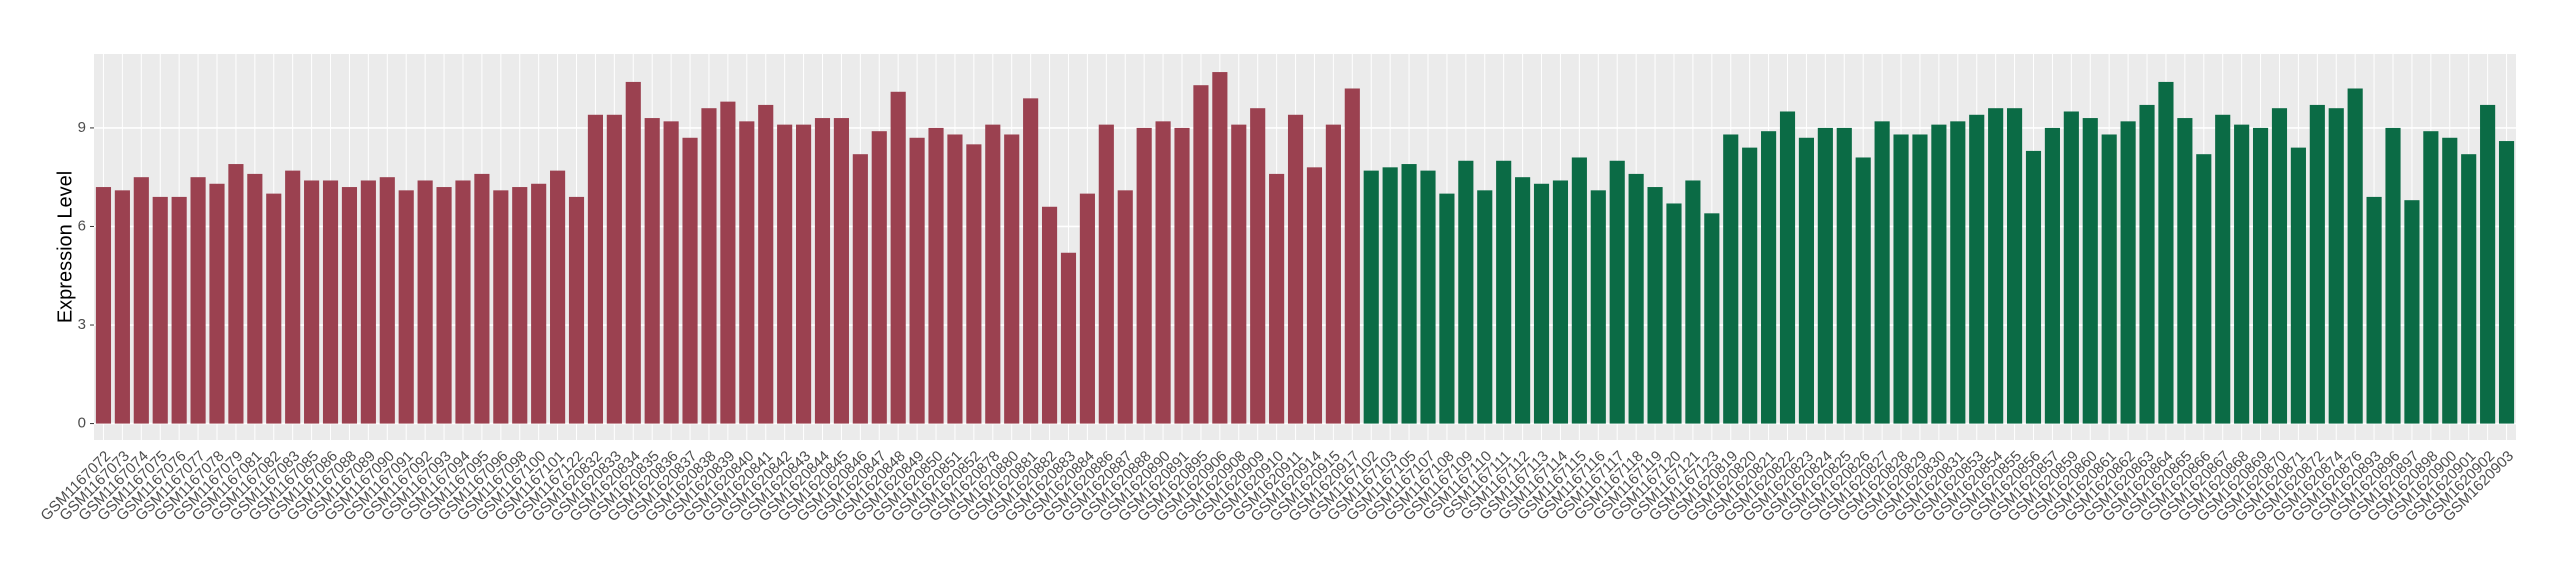 This screenshot has width=2560, height=580. What do you see at coordinates (65, 247) in the screenshot?
I see `y-axis-title: Expression Level` at bounding box center [65, 247].